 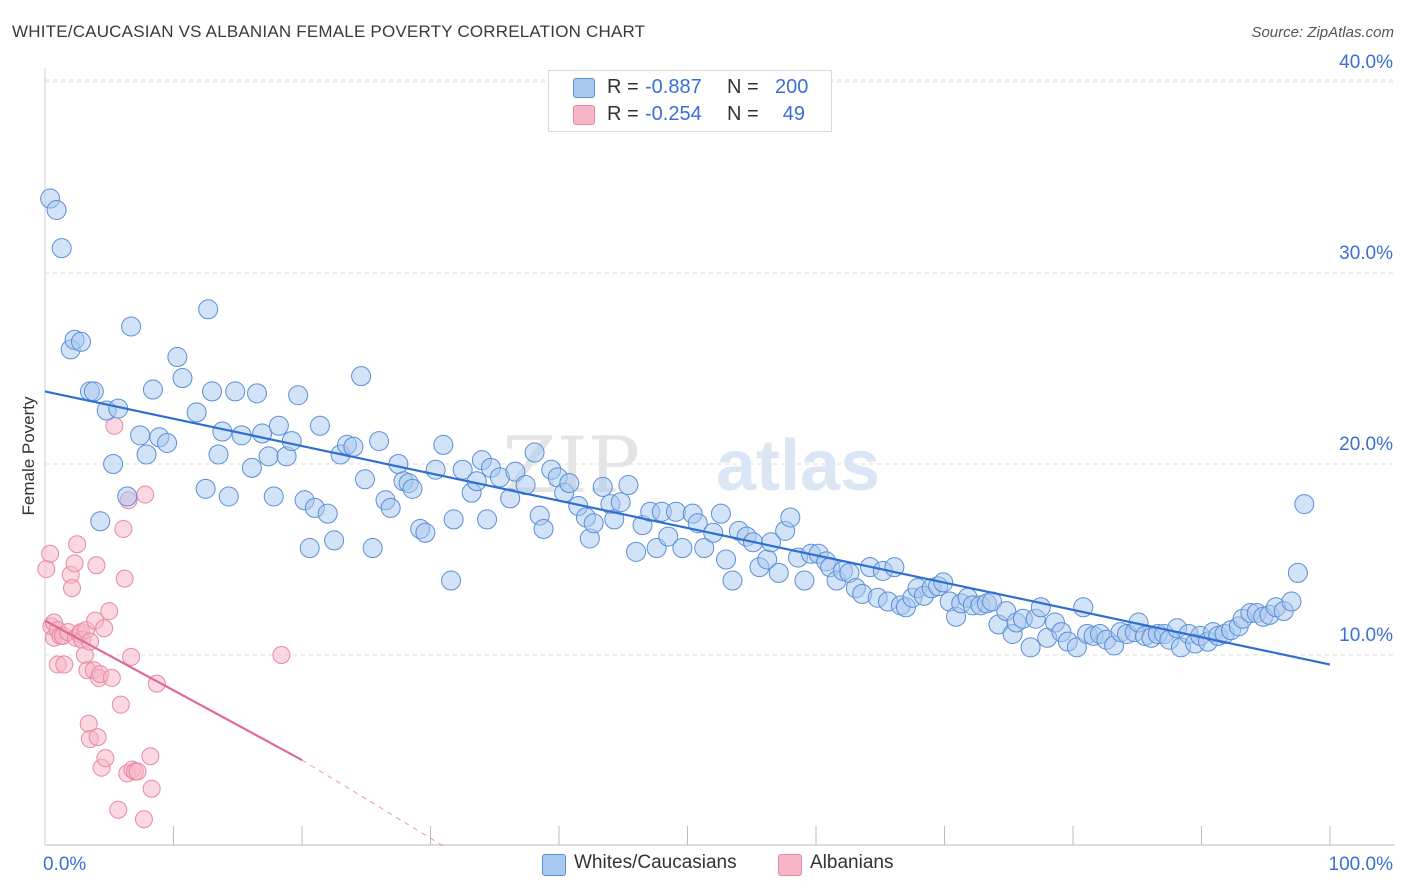 I want to click on bottom-legend-swatch-albanians, so click(x=790, y=865).